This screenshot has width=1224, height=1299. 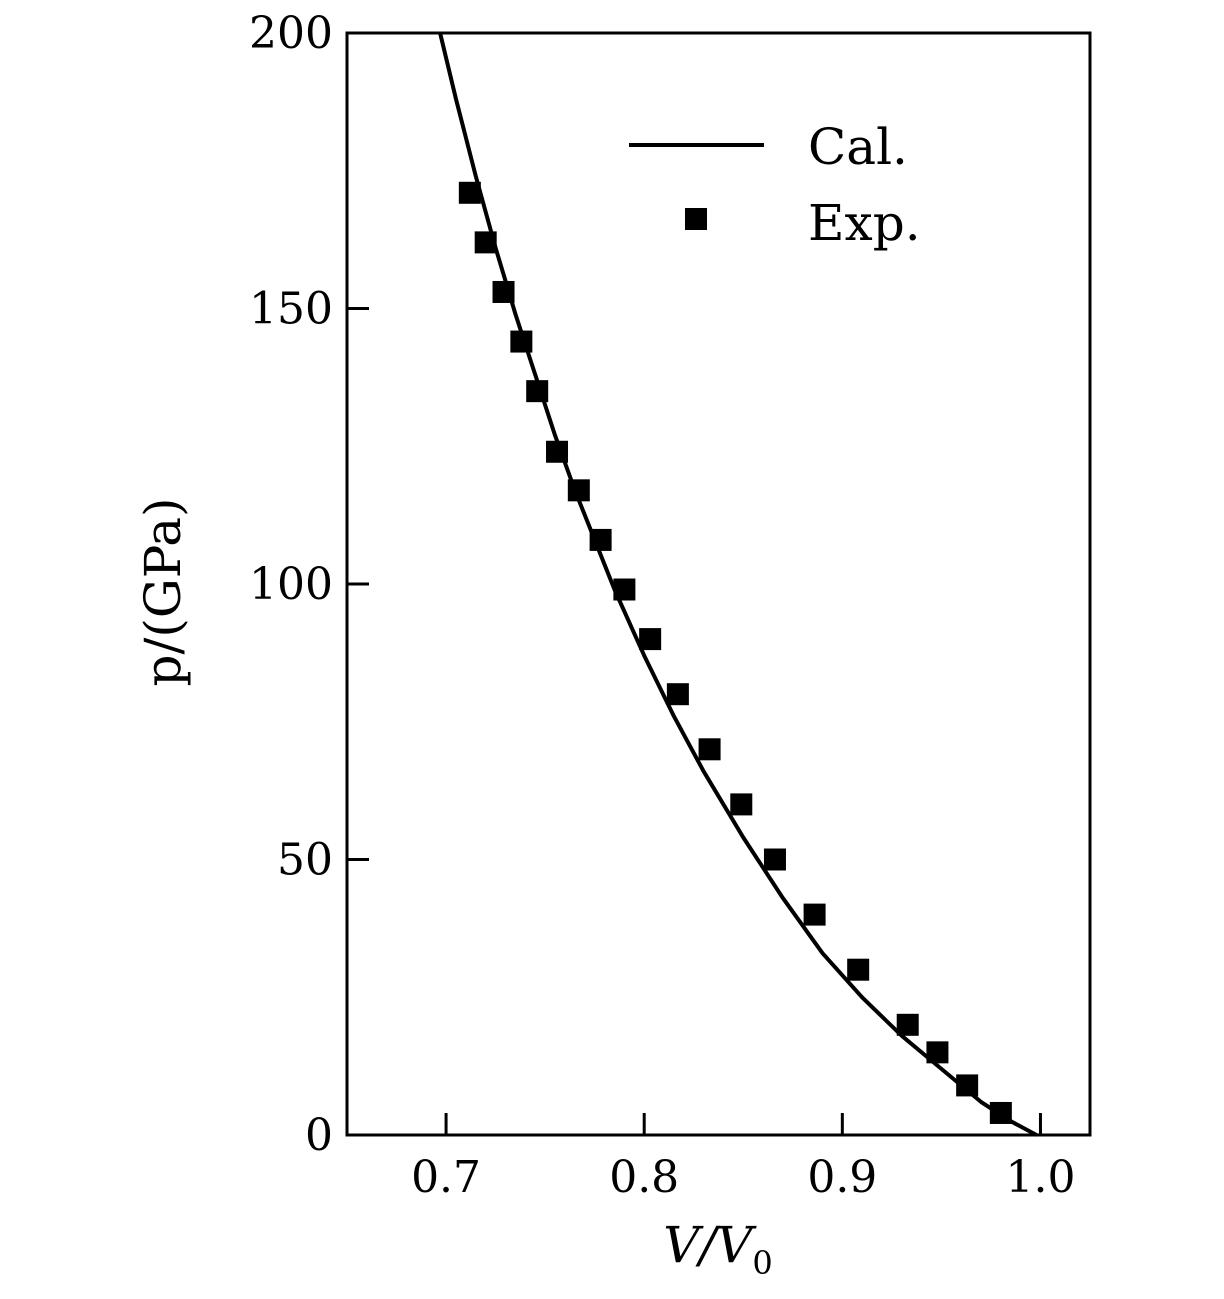 What do you see at coordinates (291, 309) in the screenshot?
I see `y-tick-label: 150` at bounding box center [291, 309].